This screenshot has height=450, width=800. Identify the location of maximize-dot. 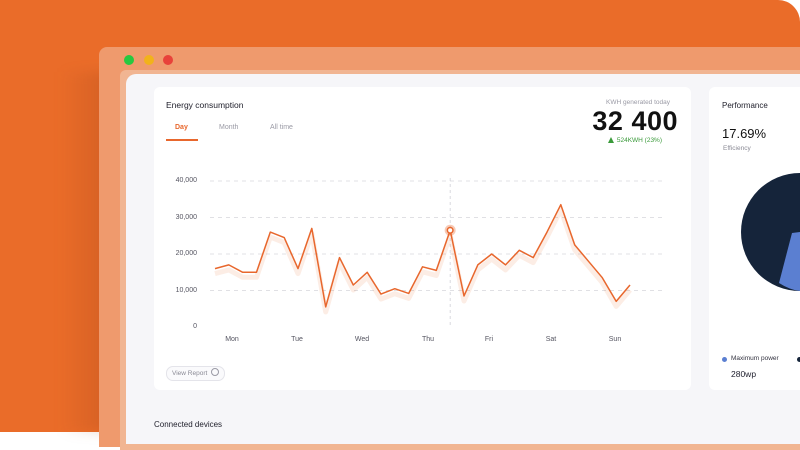
(129, 60).